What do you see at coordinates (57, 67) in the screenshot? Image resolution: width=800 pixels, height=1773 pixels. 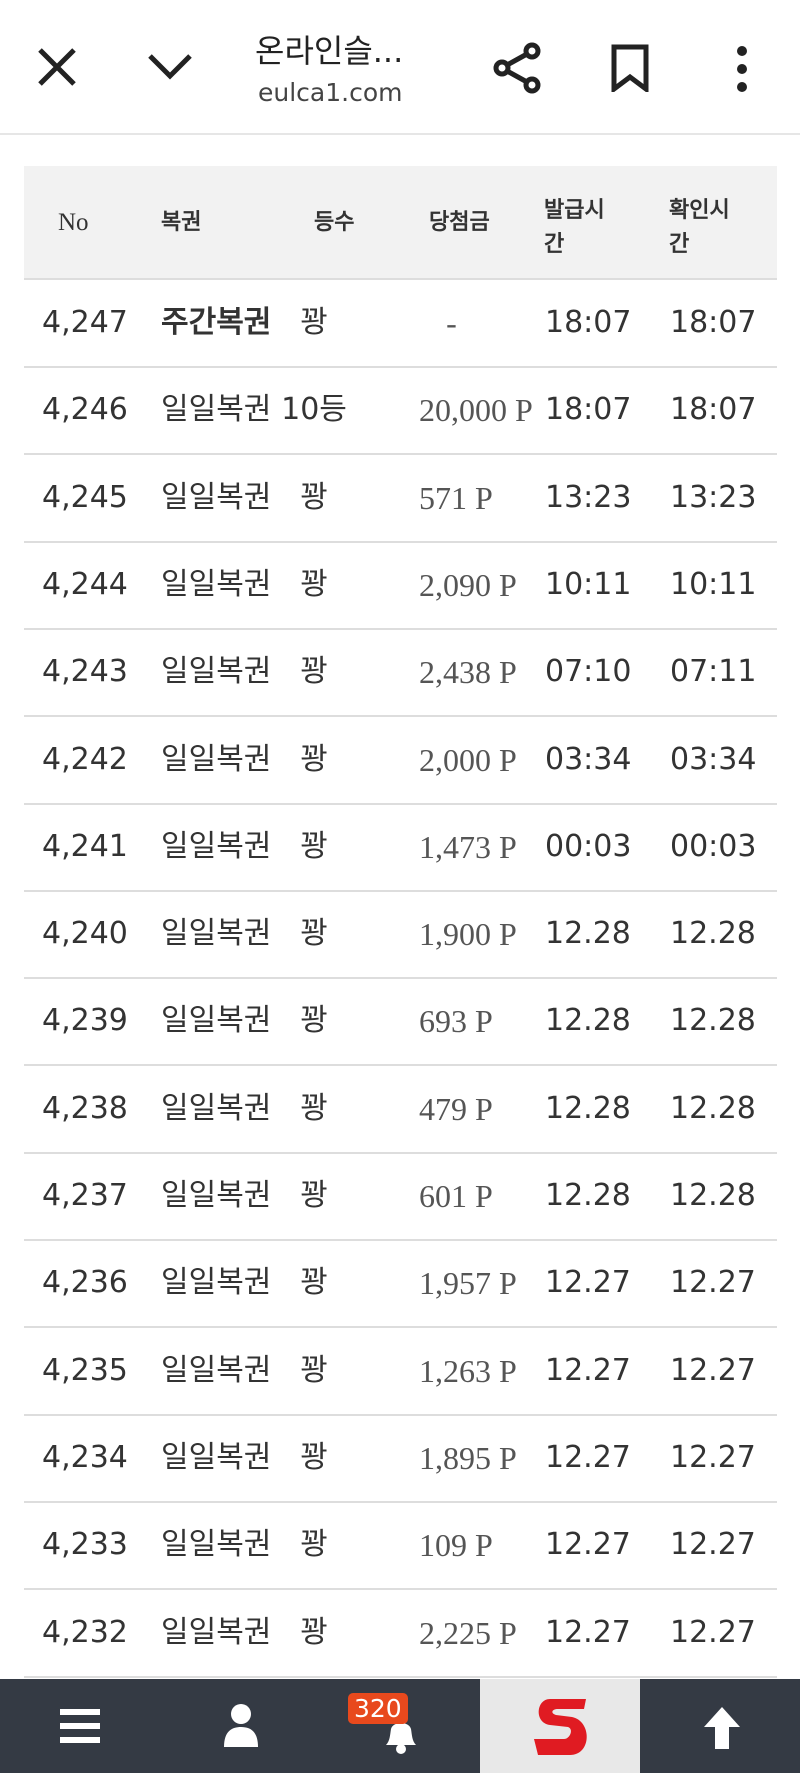 I see `close-button` at bounding box center [57, 67].